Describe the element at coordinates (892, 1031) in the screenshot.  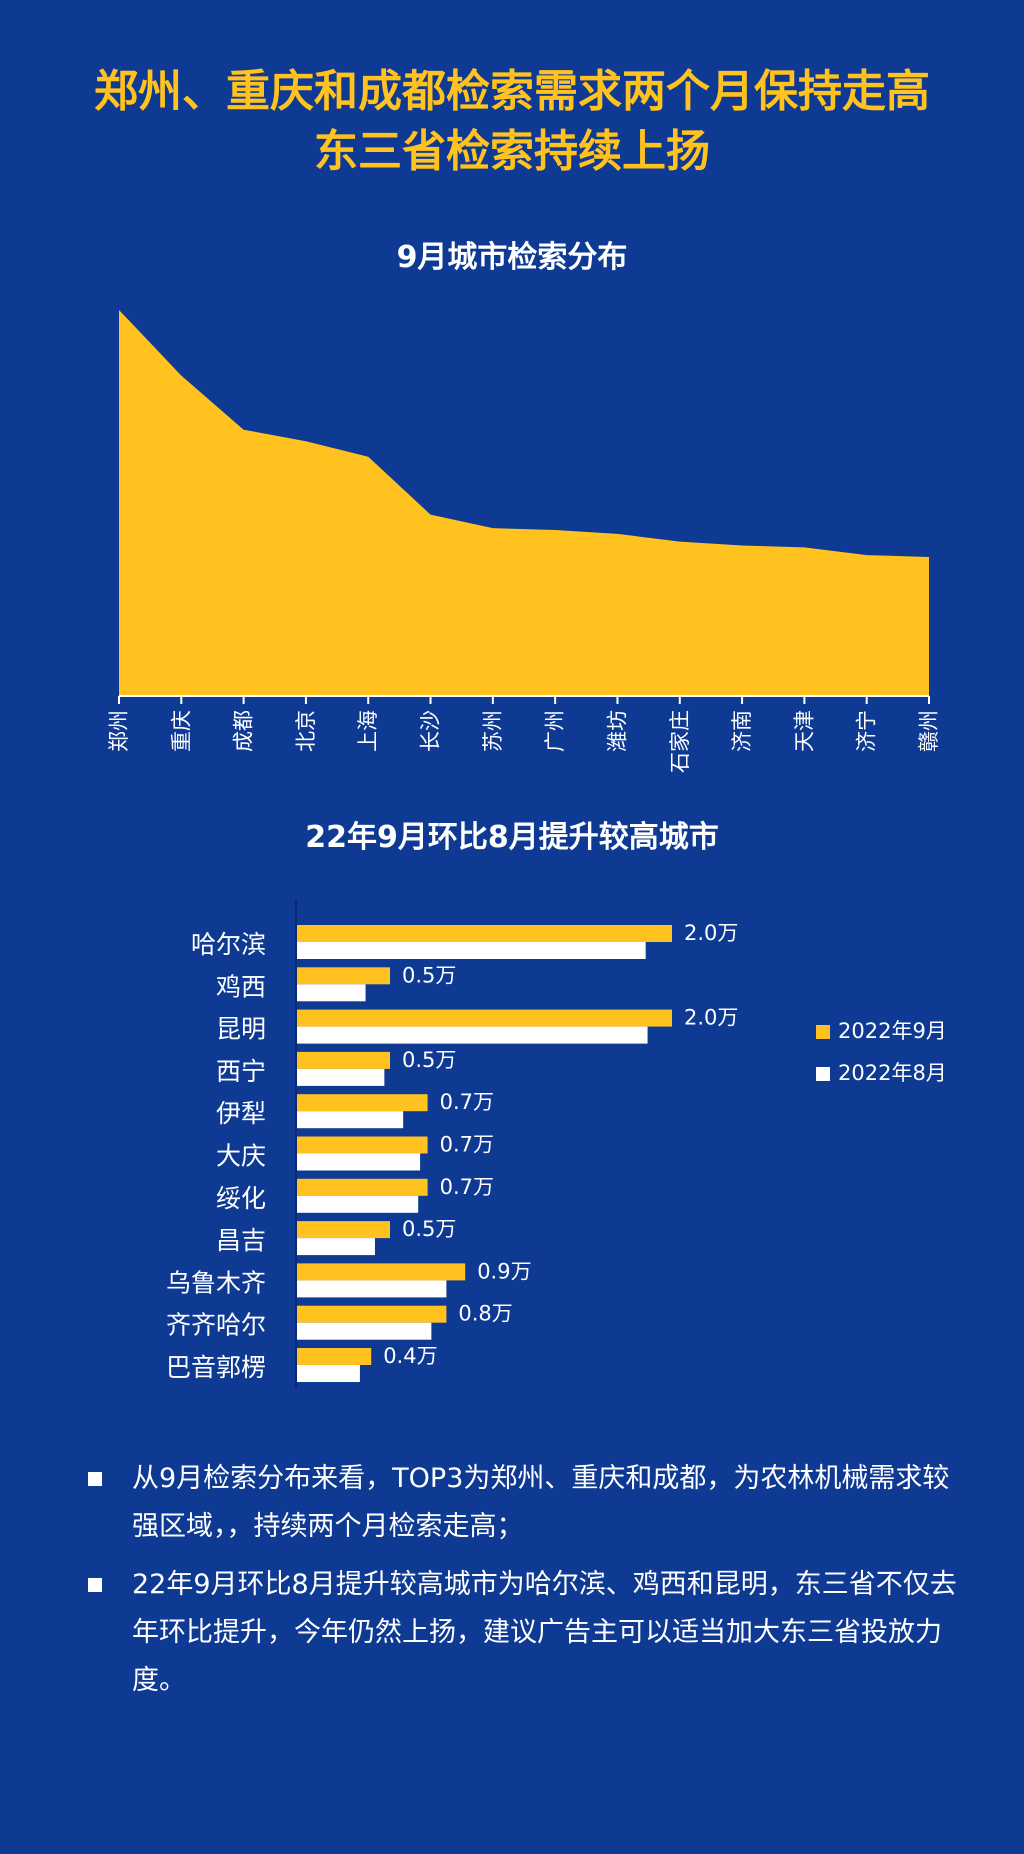
I see `legend-label: 2022年9月` at that location.